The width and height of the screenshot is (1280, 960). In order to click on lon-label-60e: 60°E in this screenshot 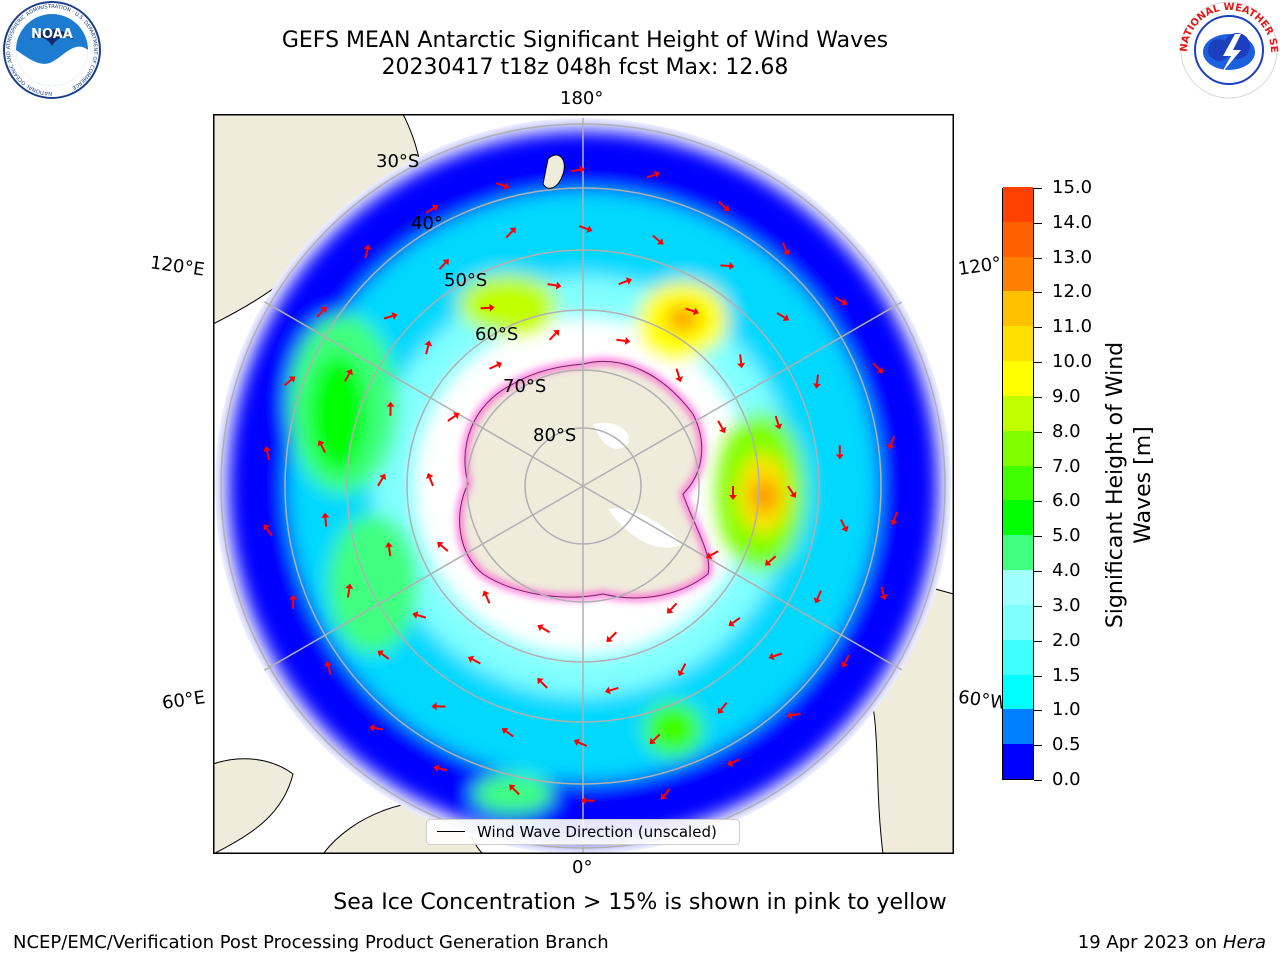, I will do `click(183, 700)`.